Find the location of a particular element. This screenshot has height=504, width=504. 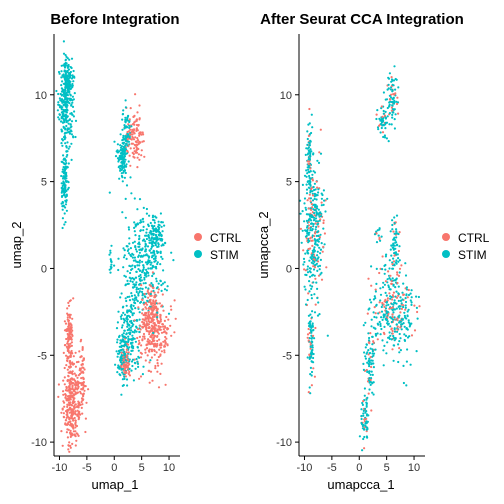

x-tick-label: 10 is located at coordinates (414, 468).